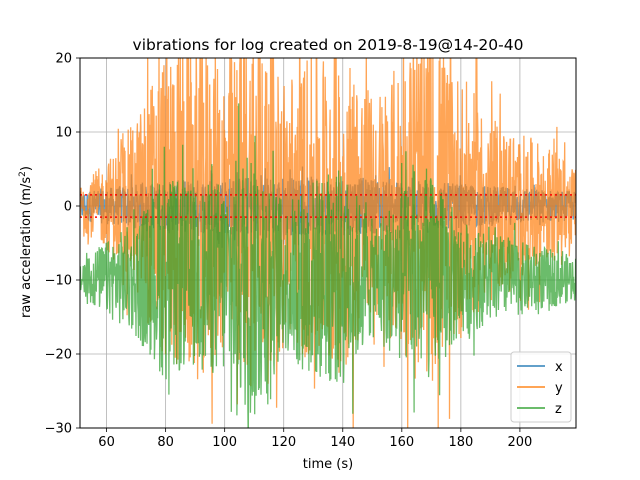 The image size is (640, 480). What do you see at coordinates (23, 174) in the screenshot?
I see `y-axis-label-superscript: 2` at bounding box center [23, 174].